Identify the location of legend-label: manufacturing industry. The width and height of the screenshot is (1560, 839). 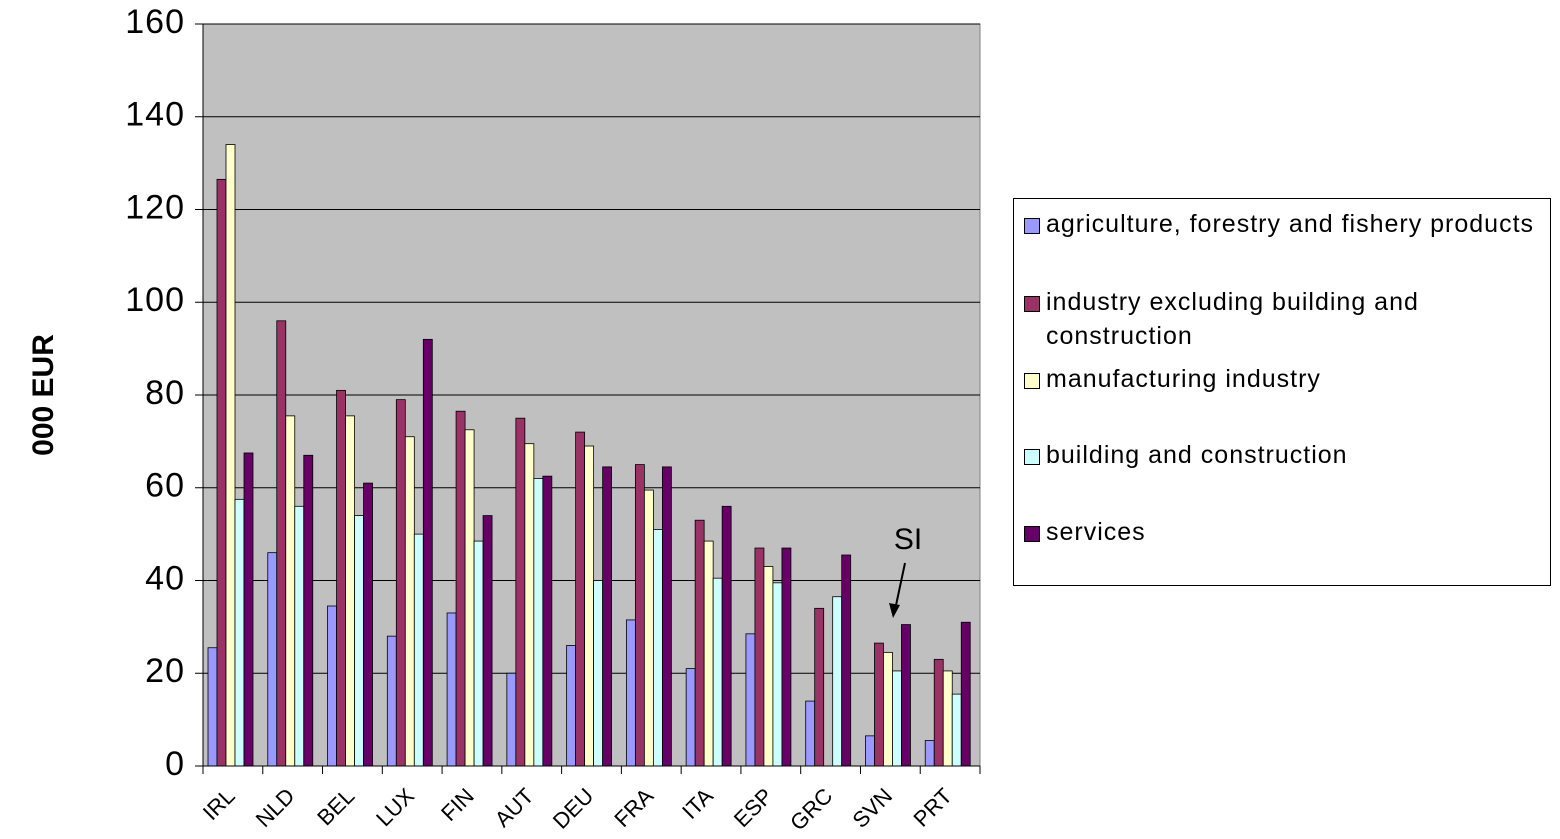
(1183, 379).